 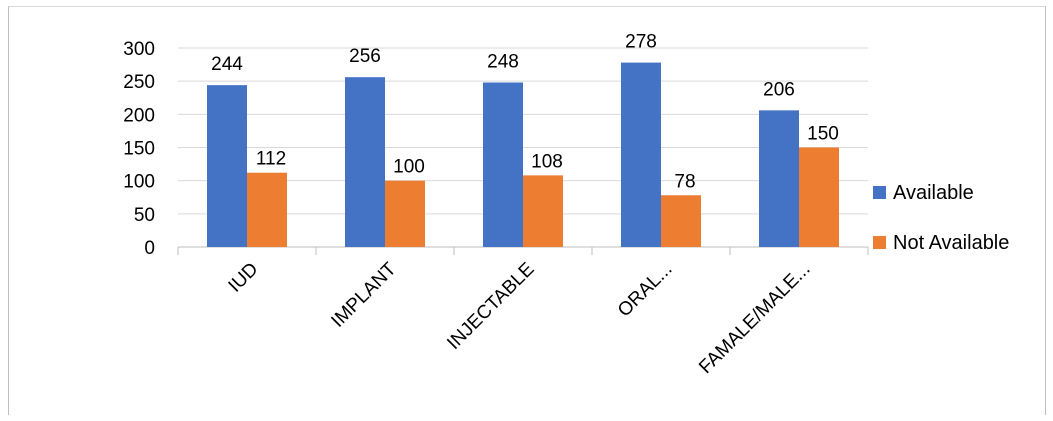 What do you see at coordinates (227, 64) in the screenshot?
I see `data-label: 244` at bounding box center [227, 64].